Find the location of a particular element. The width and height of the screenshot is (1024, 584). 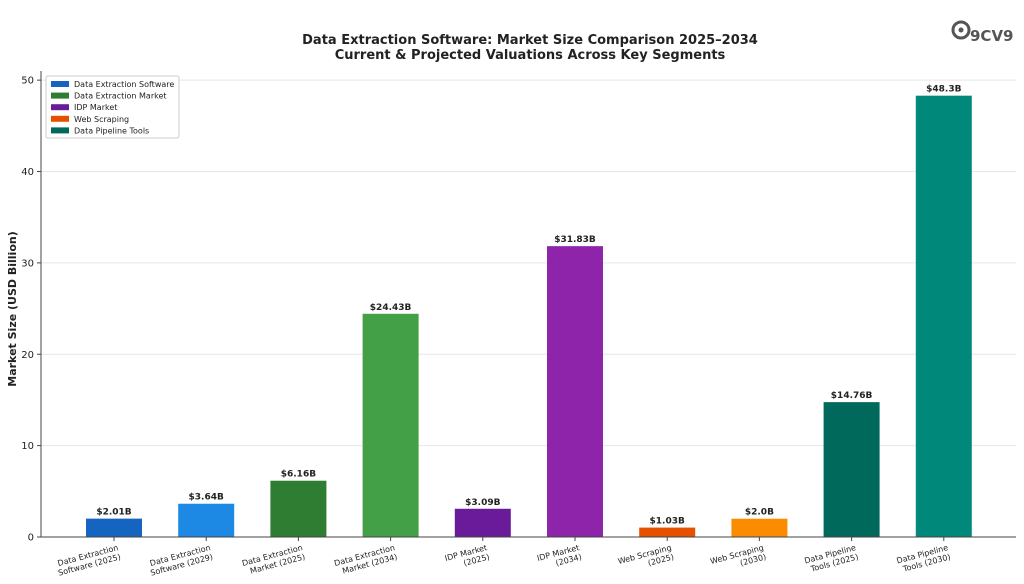

data-label-4: $3.09B is located at coordinates (482, 503).